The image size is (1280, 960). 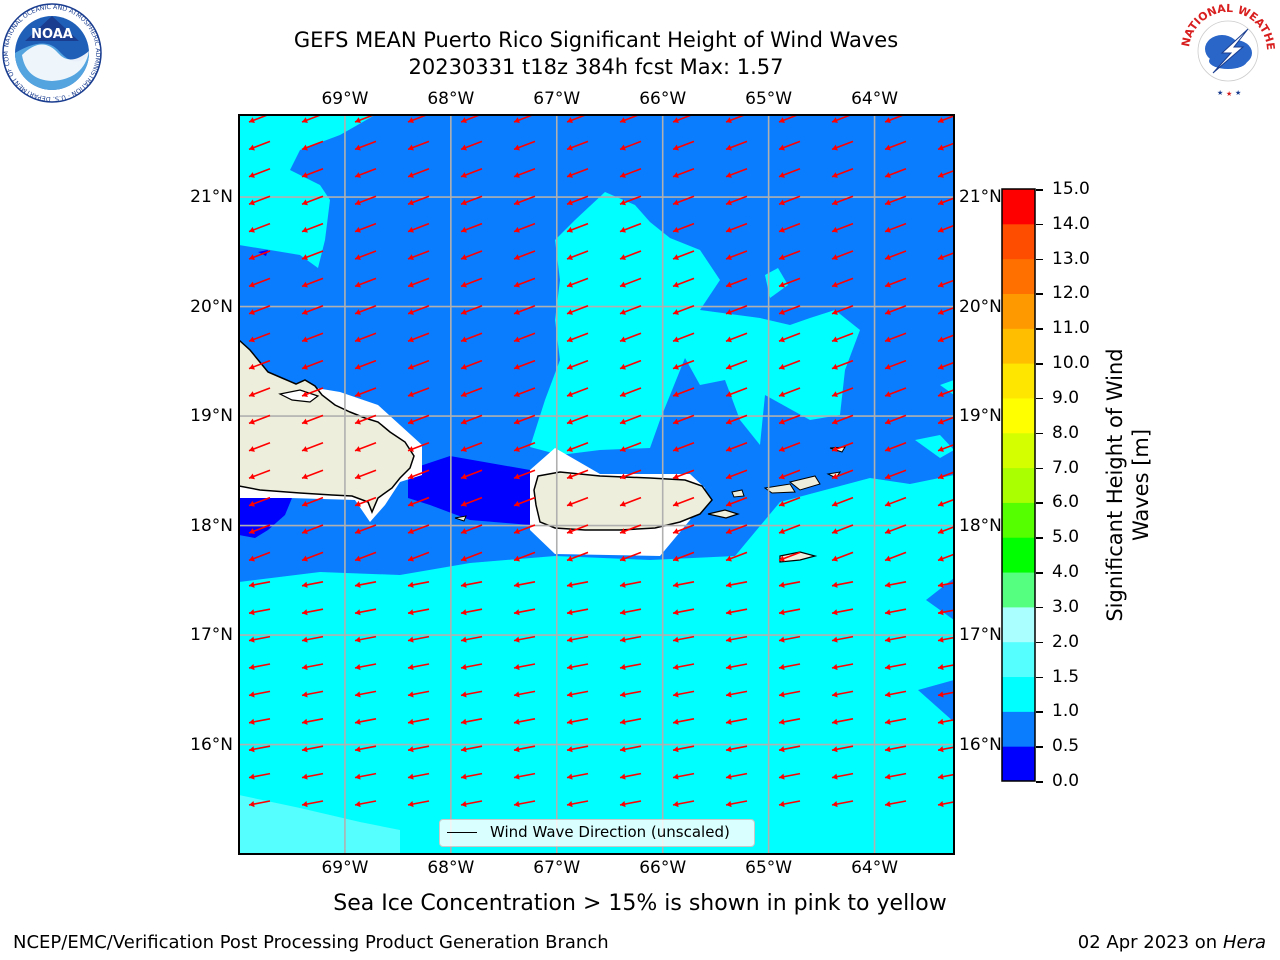 I want to click on lat-label-right: 21°N, so click(x=980, y=197).